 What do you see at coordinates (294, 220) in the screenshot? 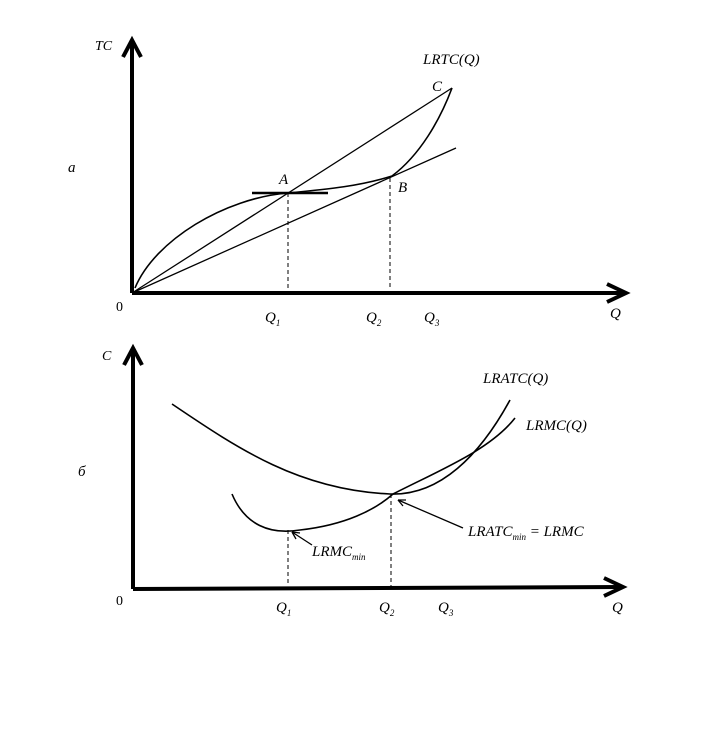
I see `ray-tangent-at-b` at bounding box center [294, 220].